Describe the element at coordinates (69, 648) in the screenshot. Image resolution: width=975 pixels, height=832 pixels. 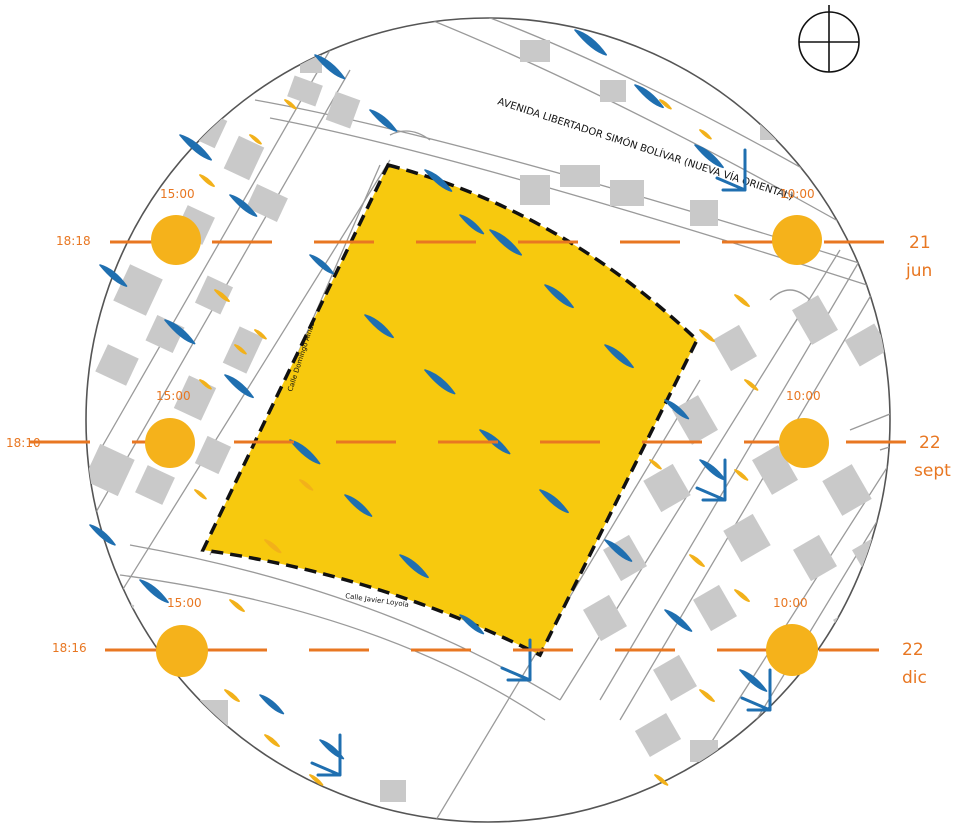
I see `sunset-time-dic: 18:16` at that location.